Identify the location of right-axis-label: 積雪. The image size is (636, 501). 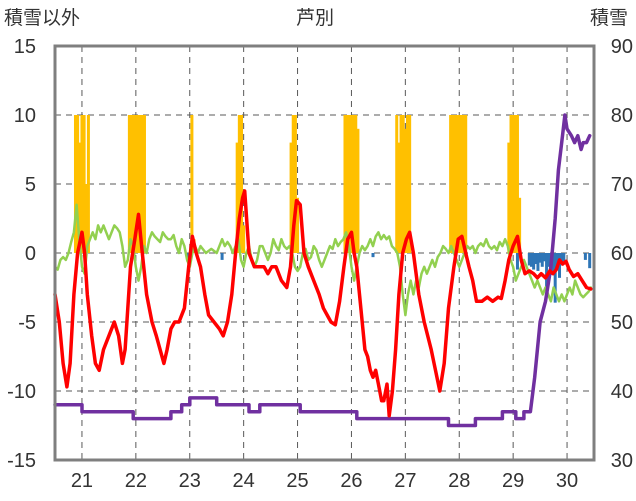
(609, 18).